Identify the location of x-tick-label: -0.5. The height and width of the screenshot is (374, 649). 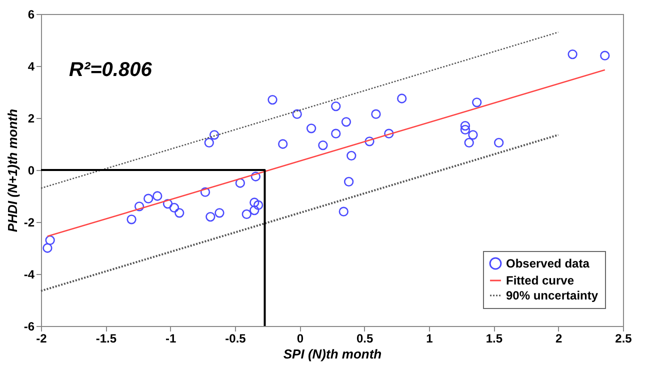
(235, 339).